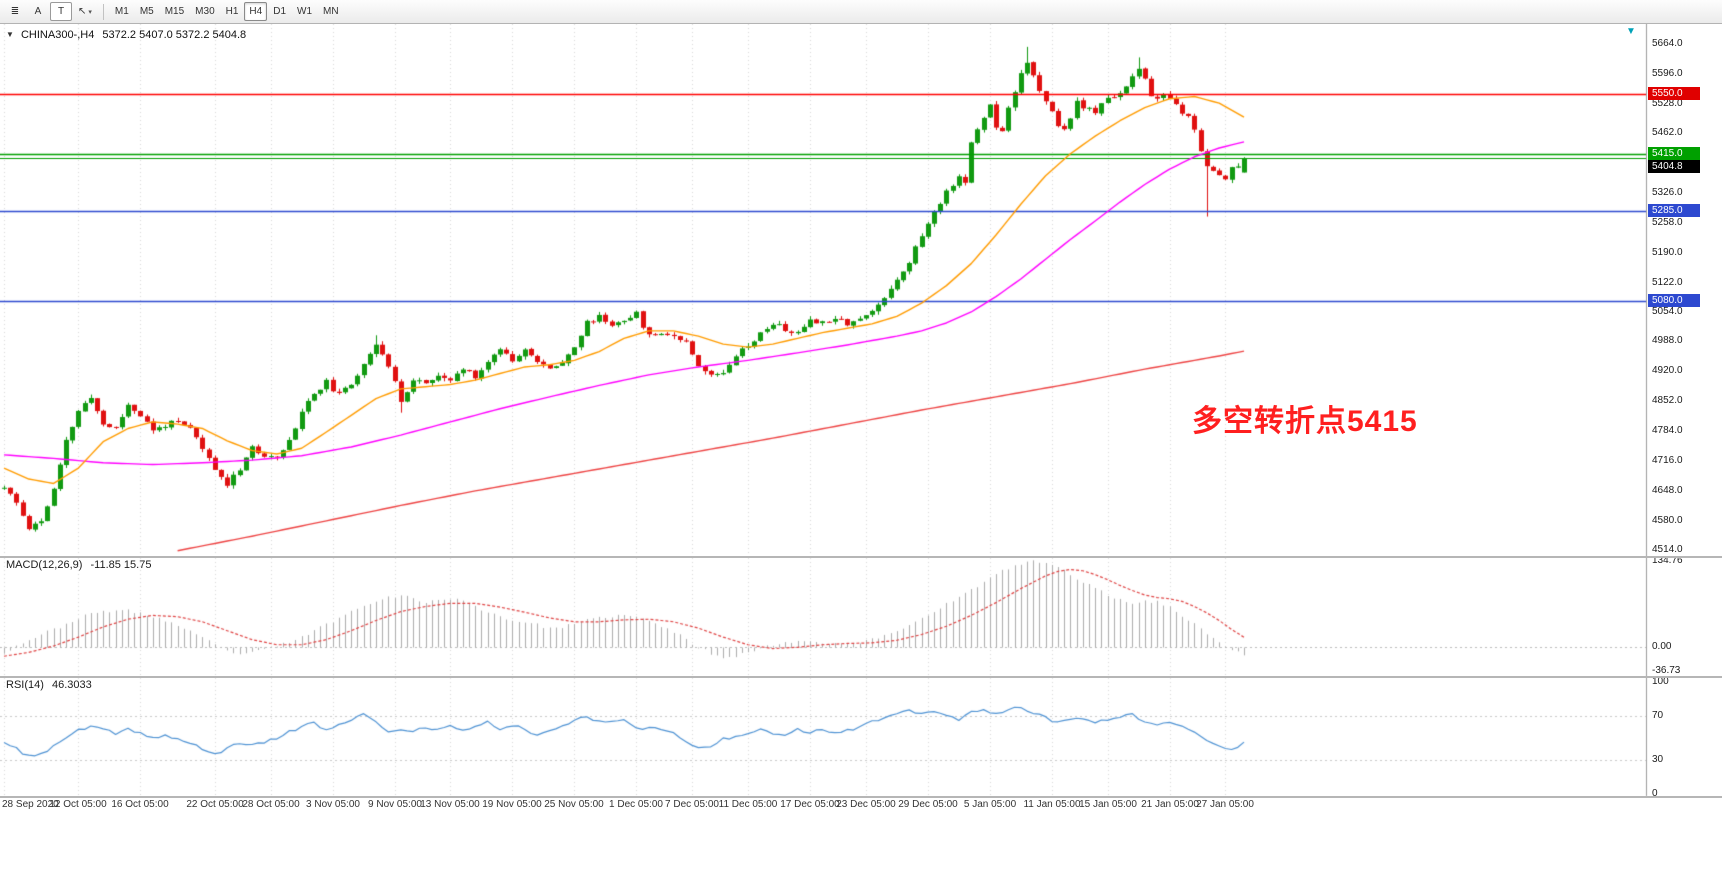  I want to click on ohlc-readout: 5372.2 5407.0 5372.2 5404.8, so click(174, 35).